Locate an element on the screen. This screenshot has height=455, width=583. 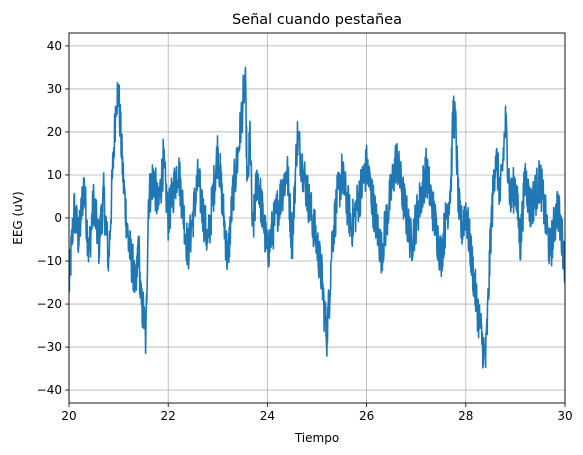
y-tick-label: 40 is located at coordinates (54, 46).